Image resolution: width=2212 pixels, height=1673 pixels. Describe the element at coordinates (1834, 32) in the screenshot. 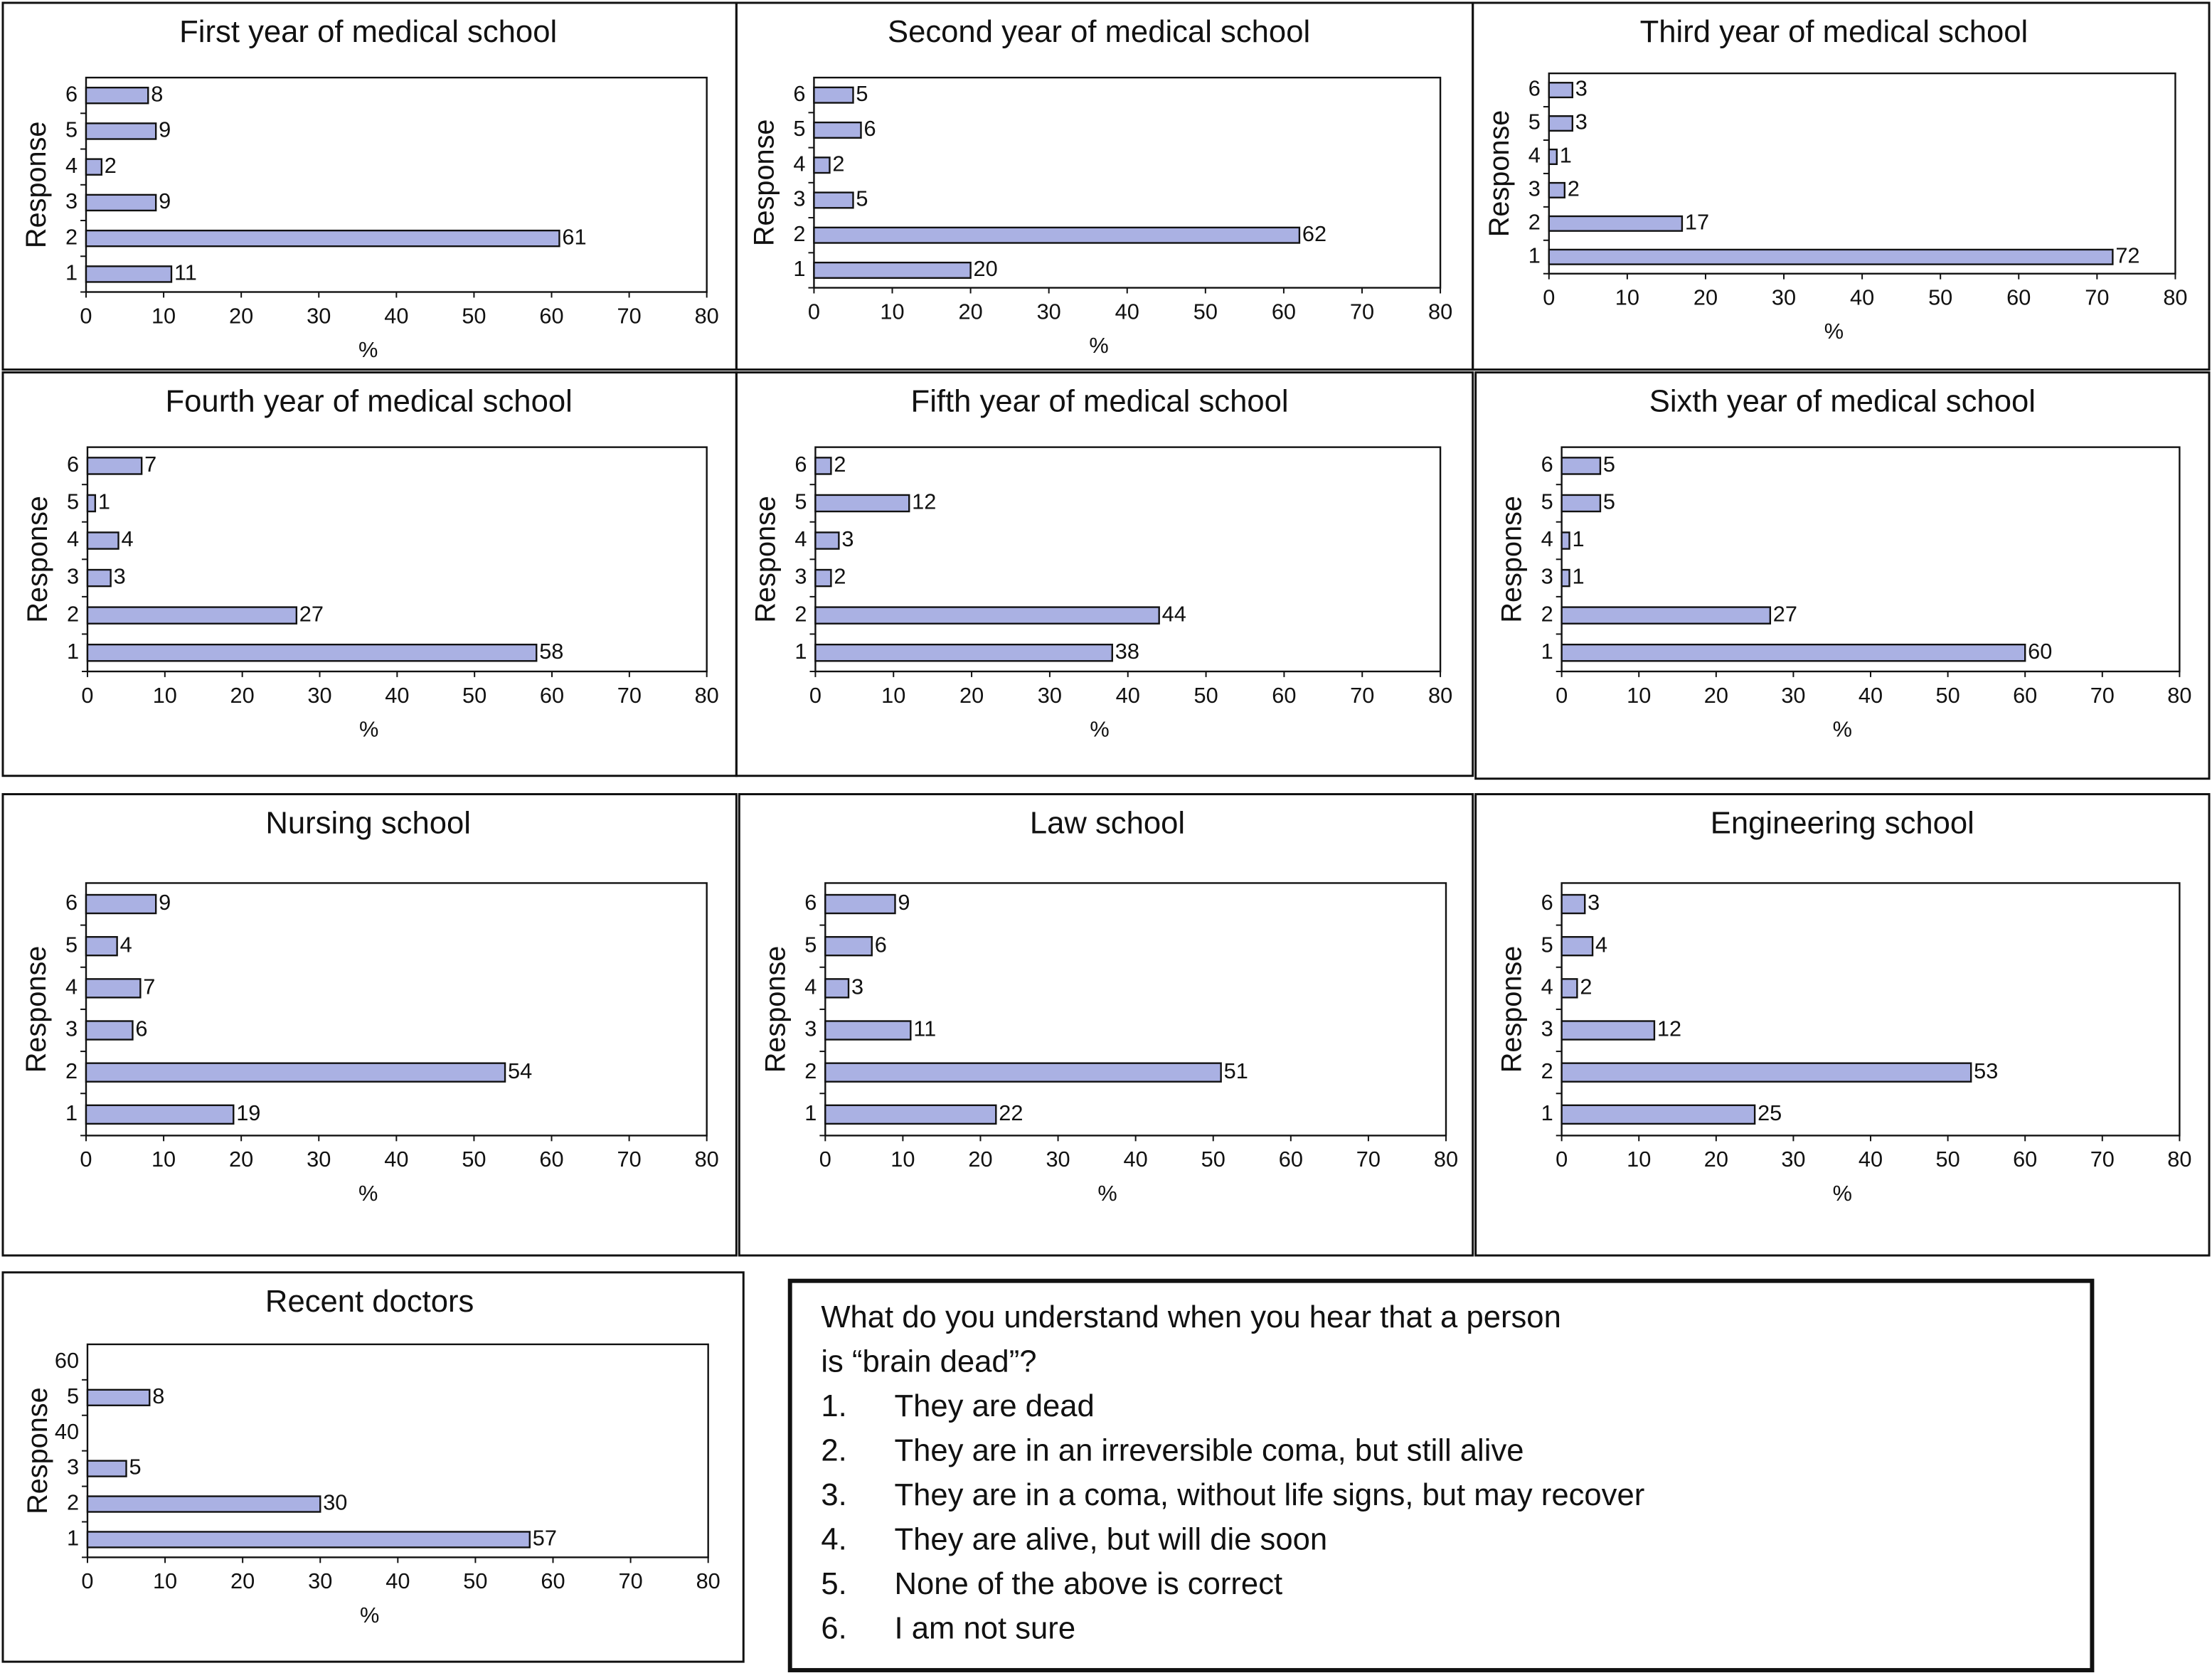

I see `chart-title: Third year of medical school` at that location.